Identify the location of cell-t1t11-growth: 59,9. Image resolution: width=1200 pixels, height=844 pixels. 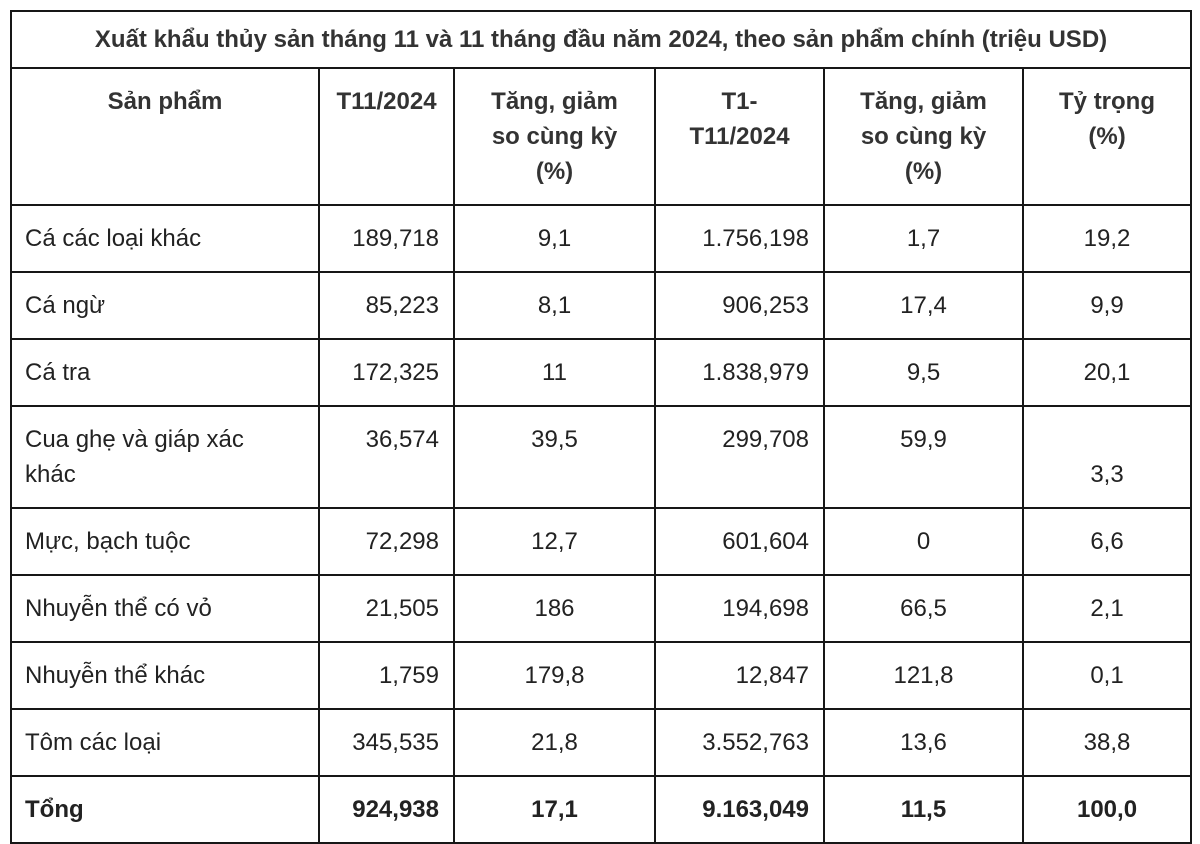
(923, 457).